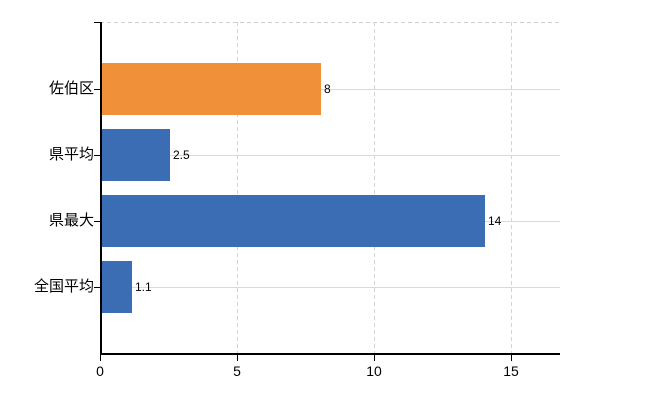  Describe the element at coordinates (330, 354) in the screenshot. I see `x-axis-line` at that location.